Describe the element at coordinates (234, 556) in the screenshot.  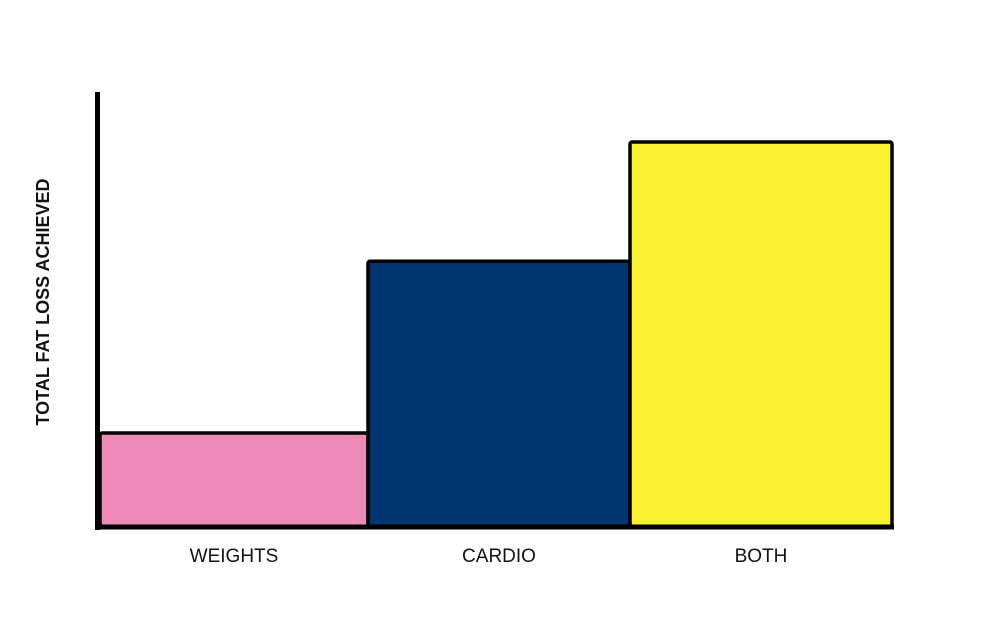
I see `x-tick-label: WEIGHTS` at that location.